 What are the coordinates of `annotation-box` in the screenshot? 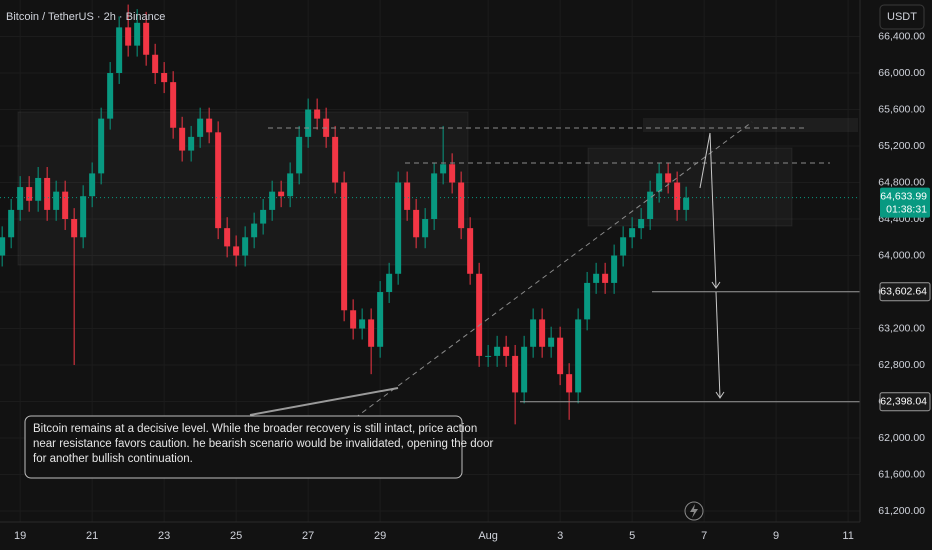 It's located at (243, 447).